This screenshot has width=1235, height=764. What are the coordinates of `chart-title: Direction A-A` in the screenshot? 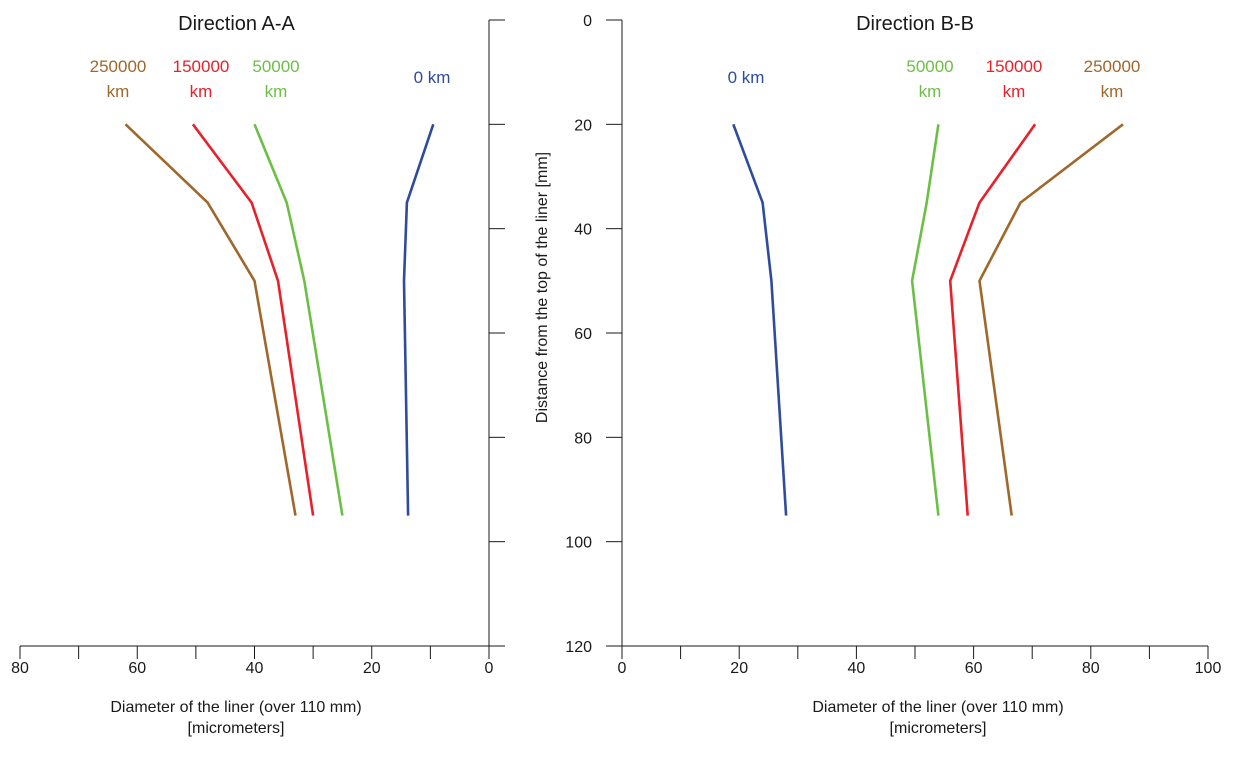 It's located at (236, 24).